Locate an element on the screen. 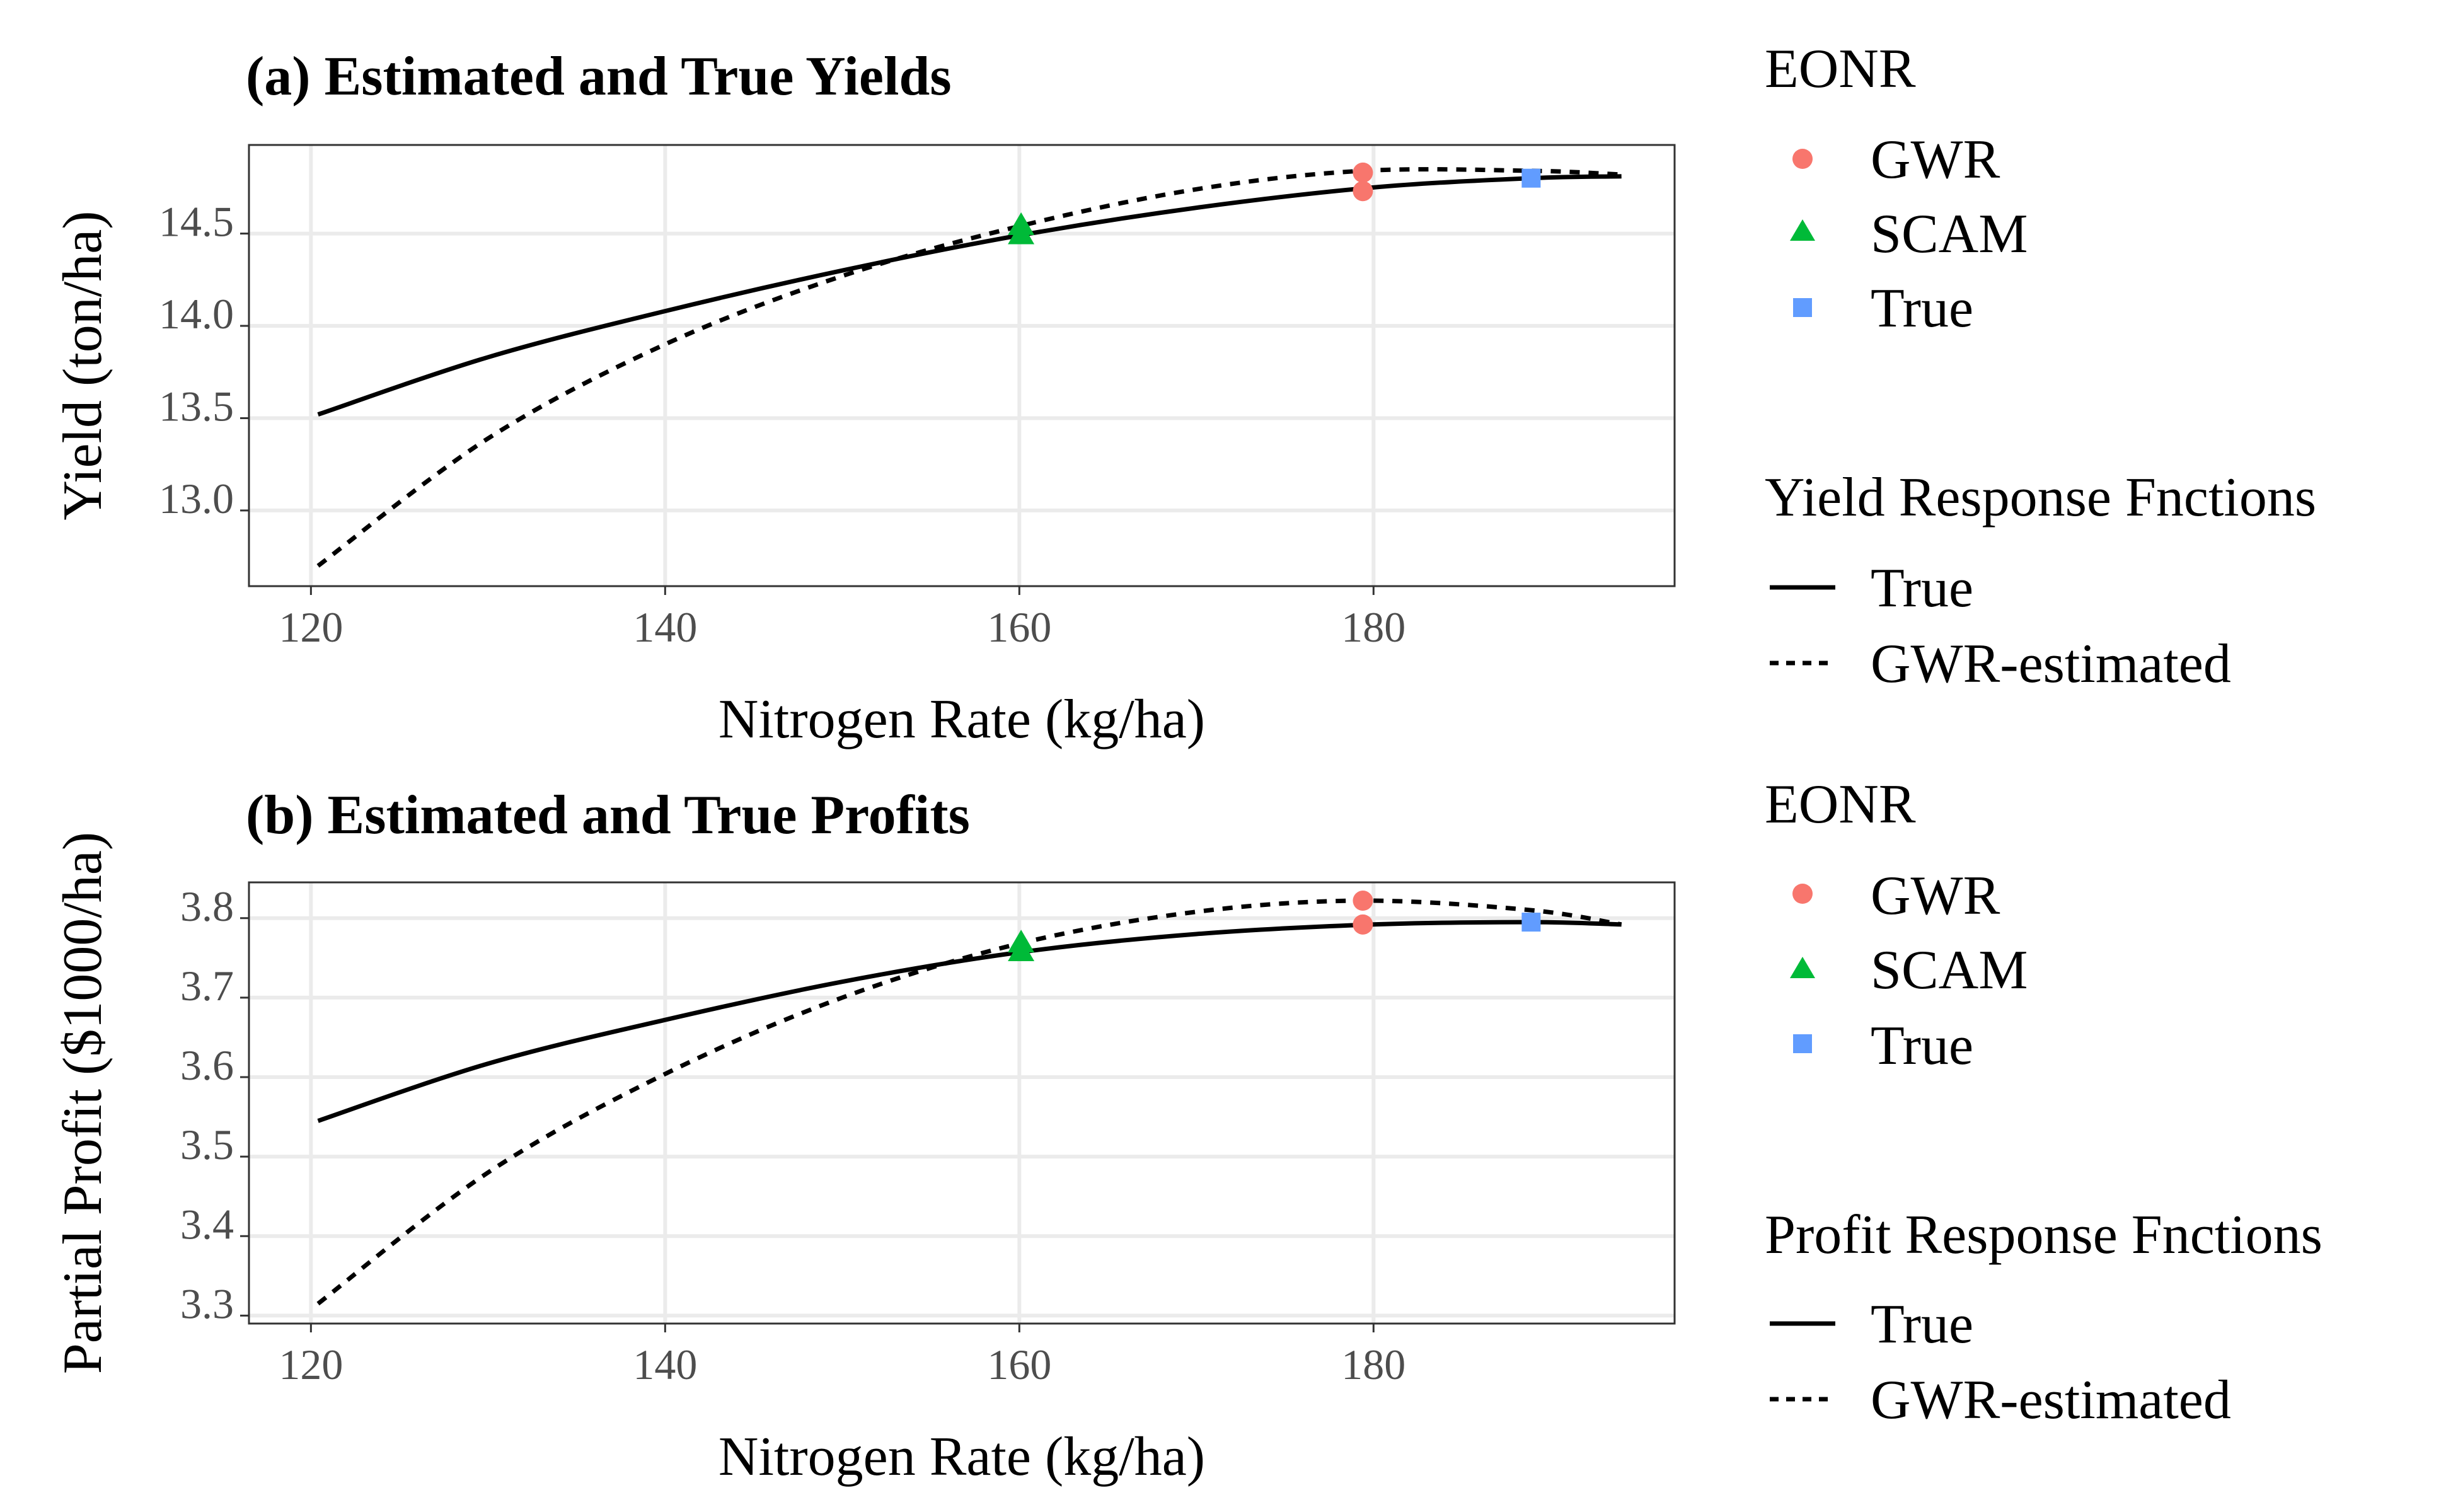 This screenshot has height=1512, width=2458. legend-eonr-b-title: EONR is located at coordinates (1840, 804).